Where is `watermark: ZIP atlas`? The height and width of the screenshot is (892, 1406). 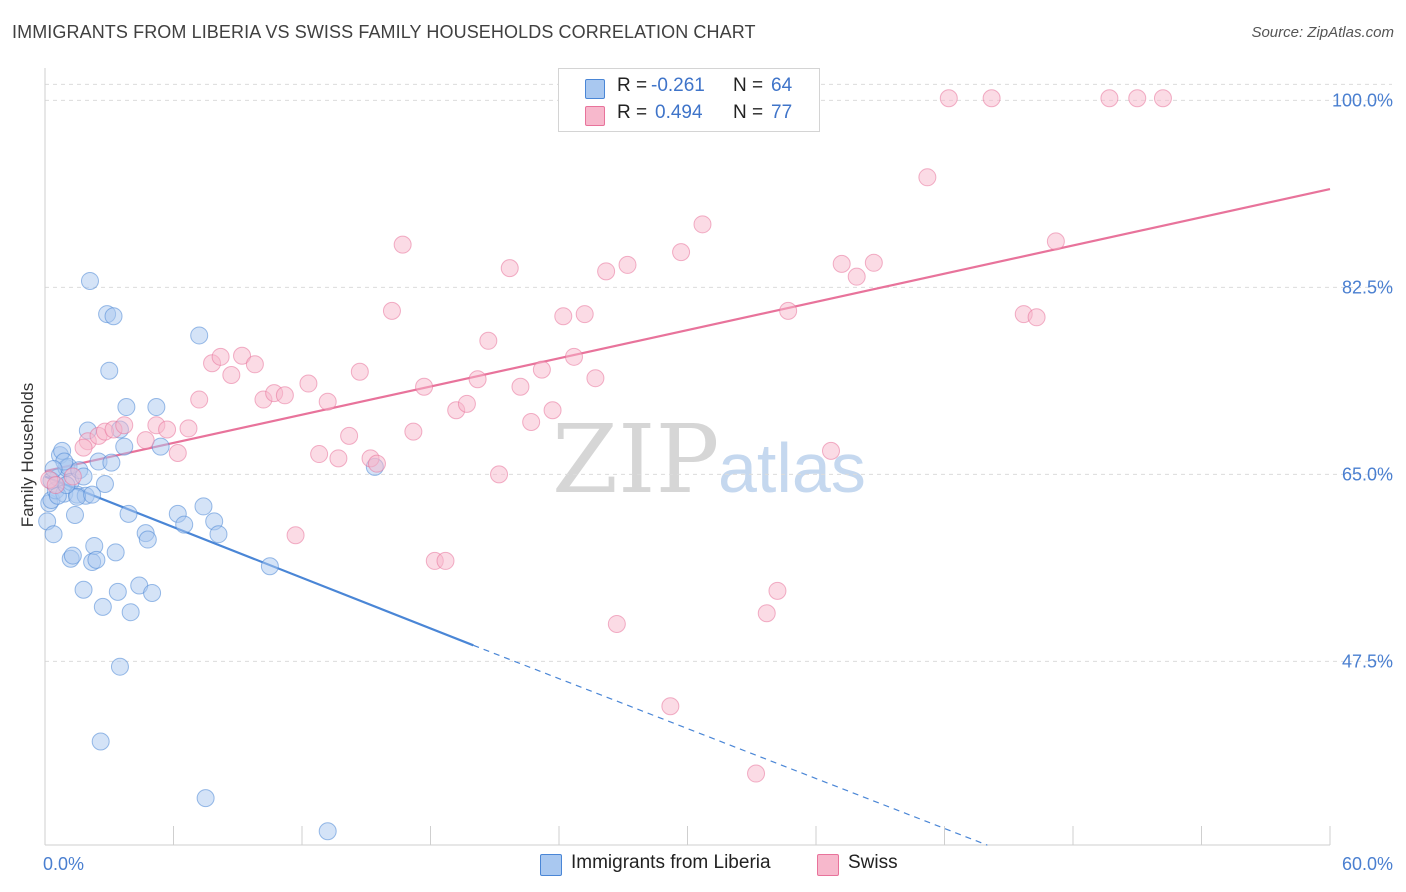
watermark: ZIP atlas is located at coordinates (709, 460).